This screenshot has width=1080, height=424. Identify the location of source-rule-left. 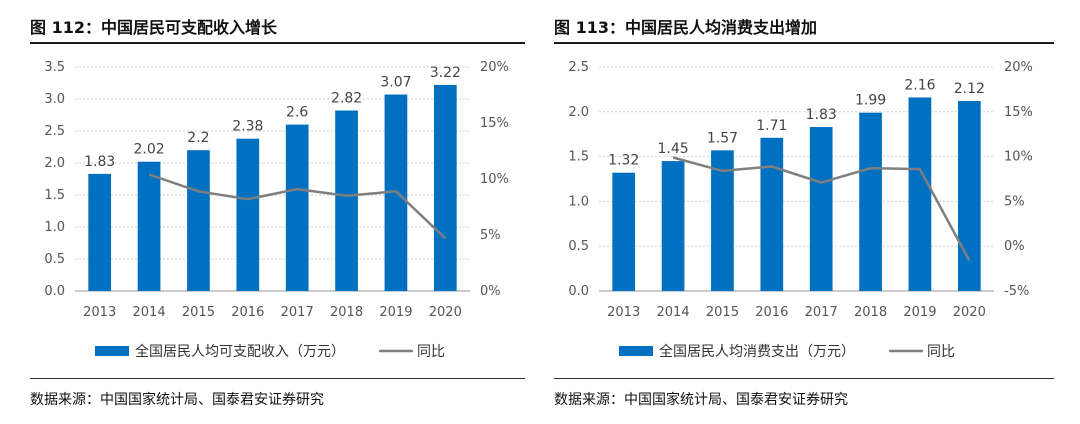
(277, 378).